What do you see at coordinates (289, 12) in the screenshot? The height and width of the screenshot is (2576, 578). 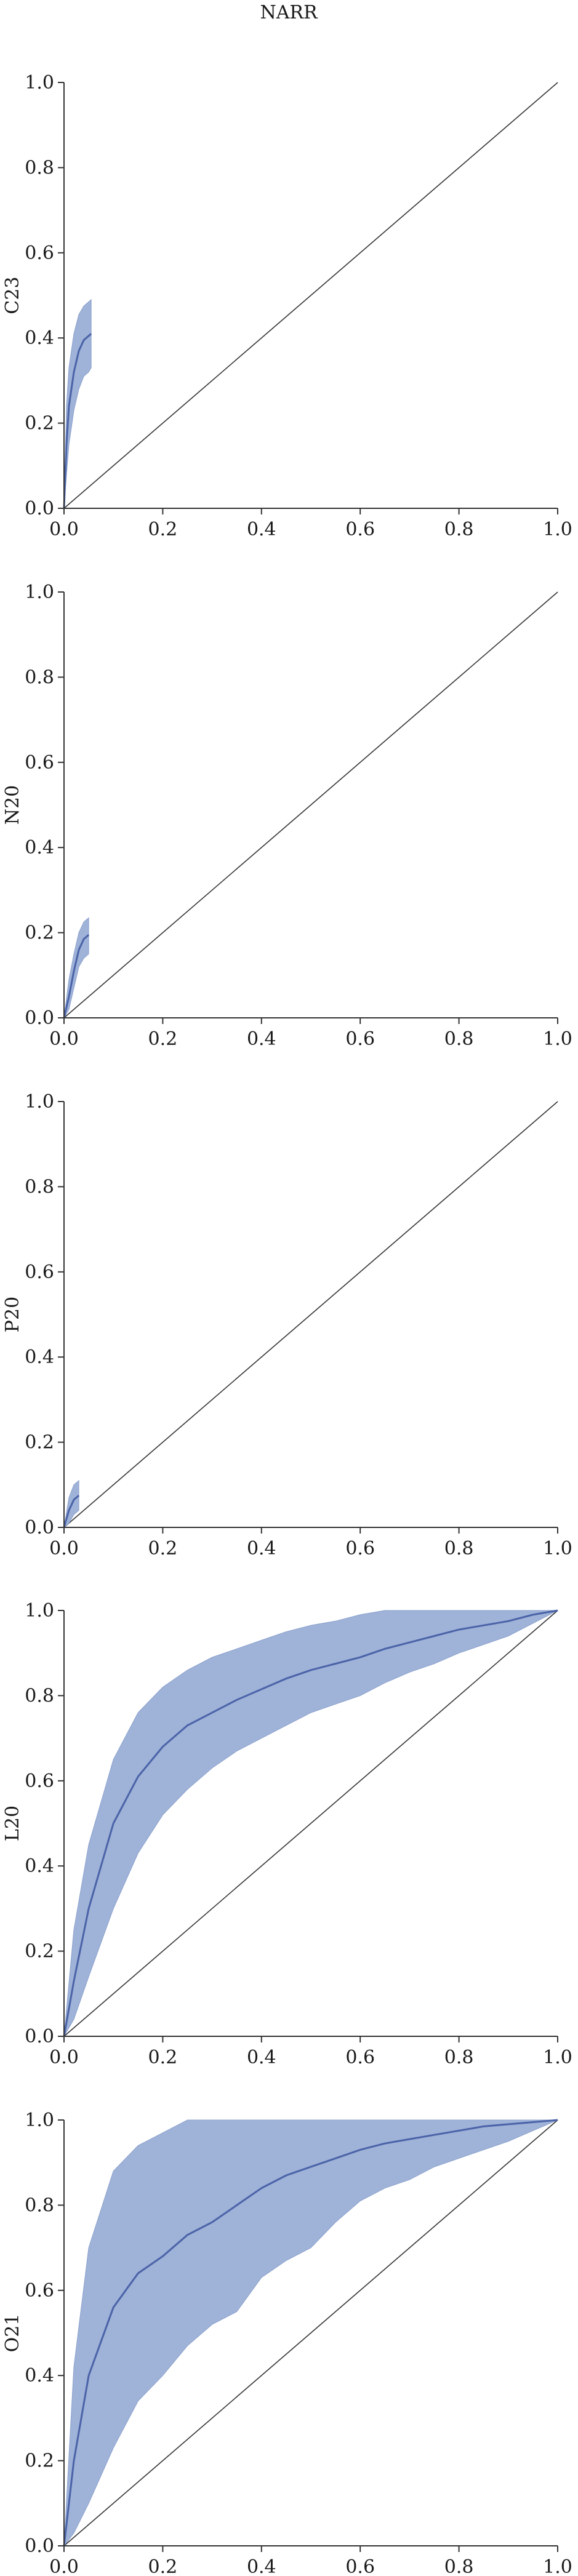 I see `figure-title: NARR` at bounding box center [289, 12].